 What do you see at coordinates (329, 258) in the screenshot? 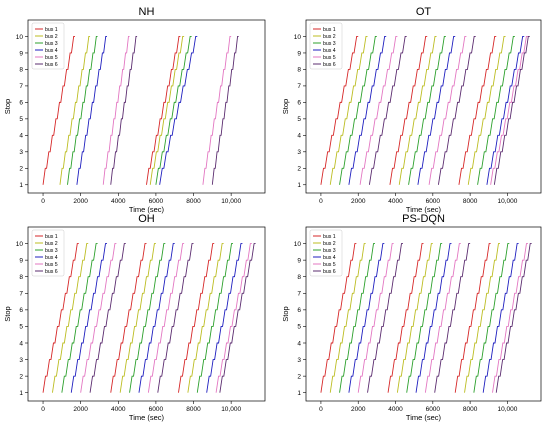
I see `legend-label: bus 4` at bounding box center [329, 258].